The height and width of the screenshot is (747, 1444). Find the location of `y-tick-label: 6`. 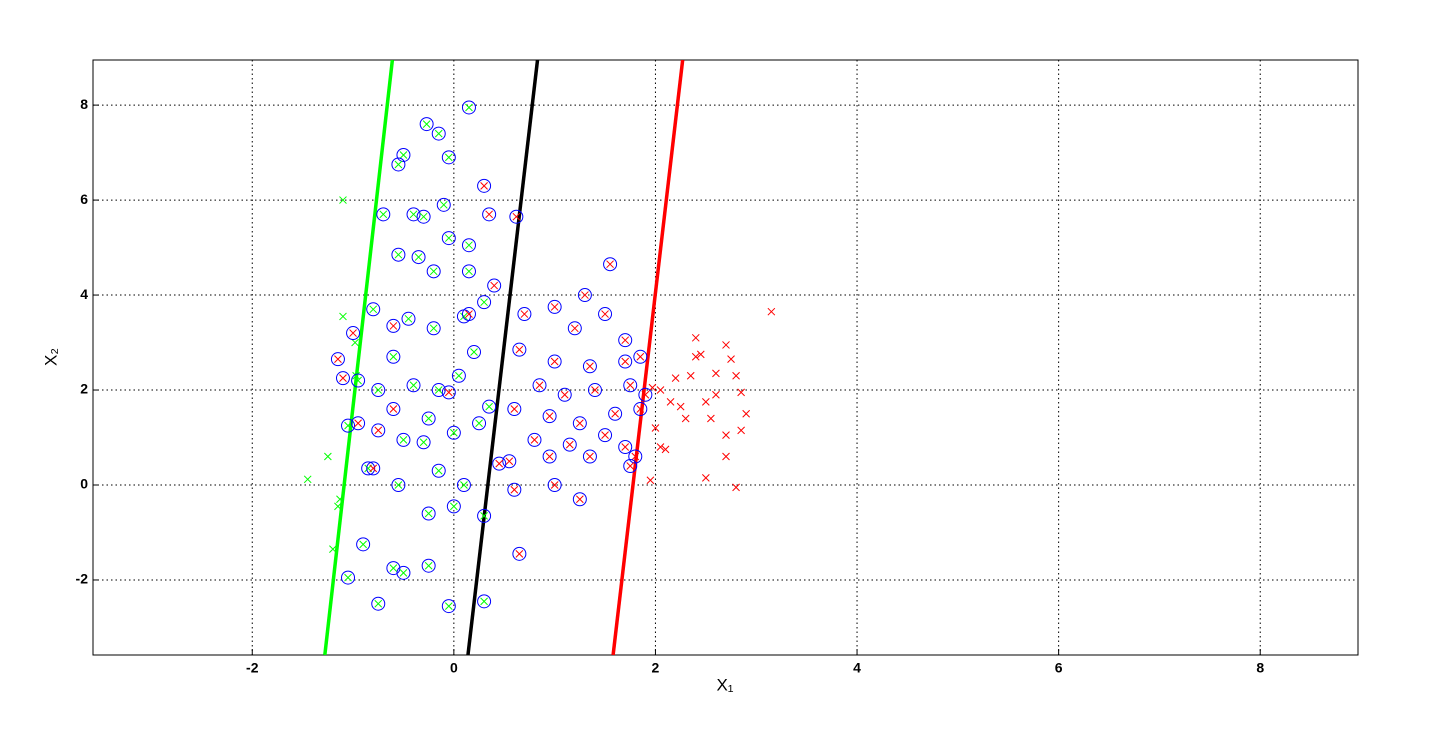

y-tick-label: 6 is located at coordinates (84, 199).